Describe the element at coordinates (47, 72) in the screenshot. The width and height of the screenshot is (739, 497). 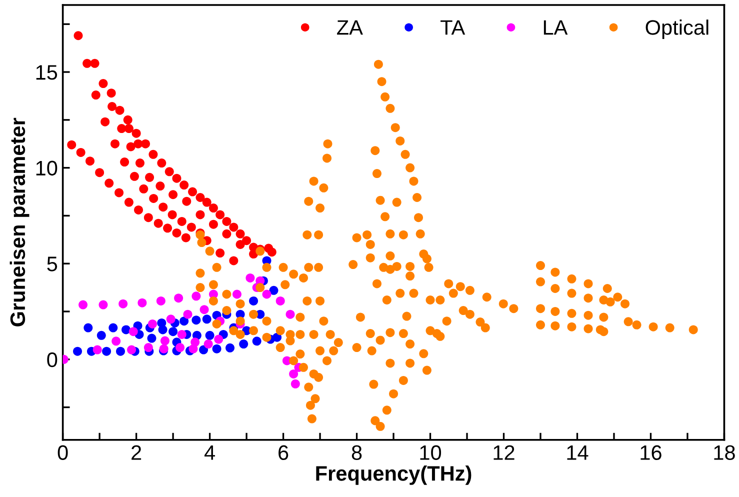
I see `y-tick-label: 15` at that location.